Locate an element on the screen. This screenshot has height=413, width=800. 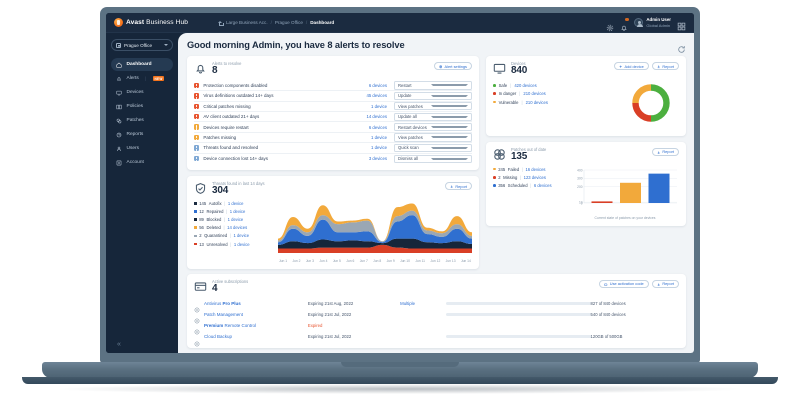
subscriptions-card-count: 4 is located at coordinates (215, 289).